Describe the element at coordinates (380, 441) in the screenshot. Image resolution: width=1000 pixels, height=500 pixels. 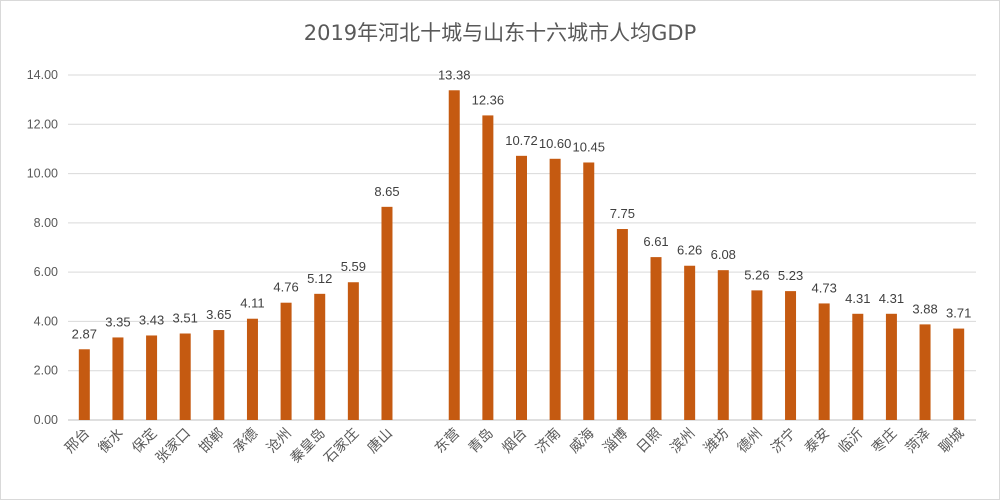
I see `x-tick-label: 唐山` at that location.